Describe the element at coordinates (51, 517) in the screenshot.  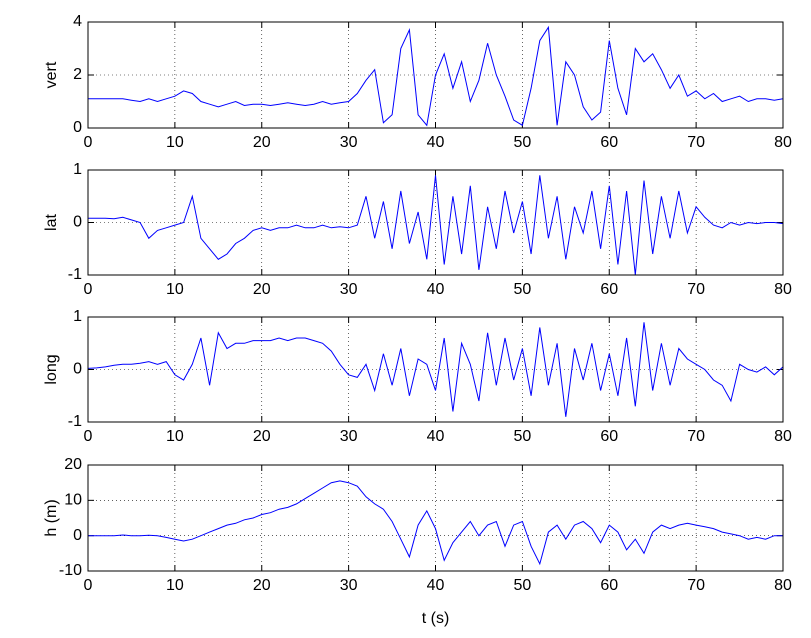
I see `y-axis-label: h (m)` at that location.